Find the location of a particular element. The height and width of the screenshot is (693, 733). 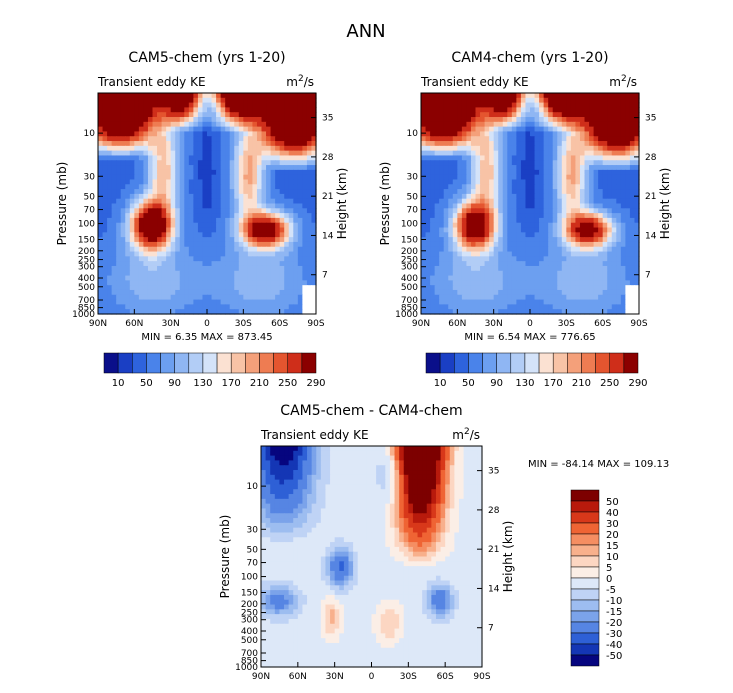

y-tick-label: 100 is located at coordinates (409, 225).